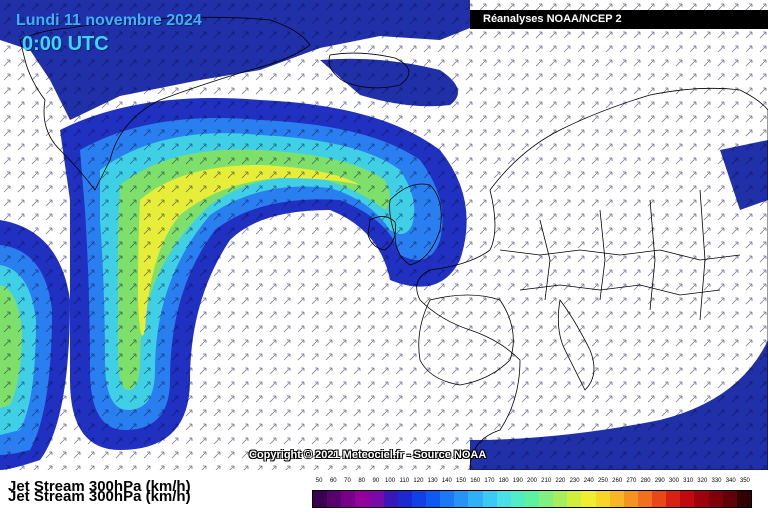 This screenshot has height=512, width=768. Describe the element at coordinates (99, 496) in the screenshot. I see `map-title-shadow: Jet Stream 300hPa (km/h)` at that location.